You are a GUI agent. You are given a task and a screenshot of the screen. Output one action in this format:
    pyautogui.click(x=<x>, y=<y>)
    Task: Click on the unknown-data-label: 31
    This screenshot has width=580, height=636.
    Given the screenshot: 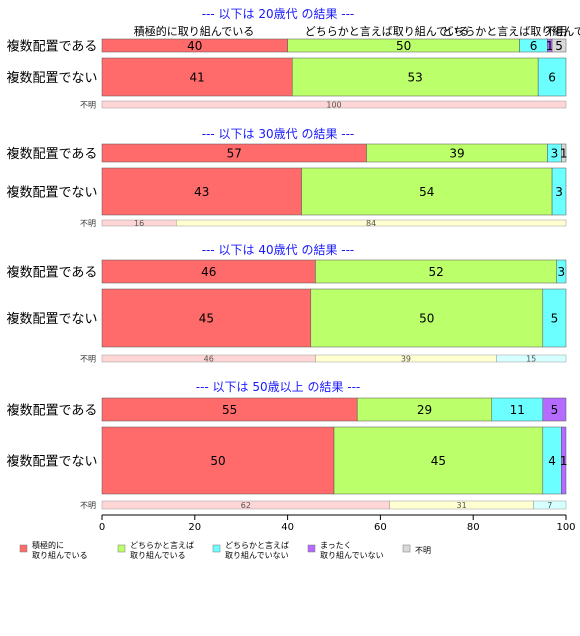 What is the action you would take?
    pyautogui.click(x=462, y=505)
    